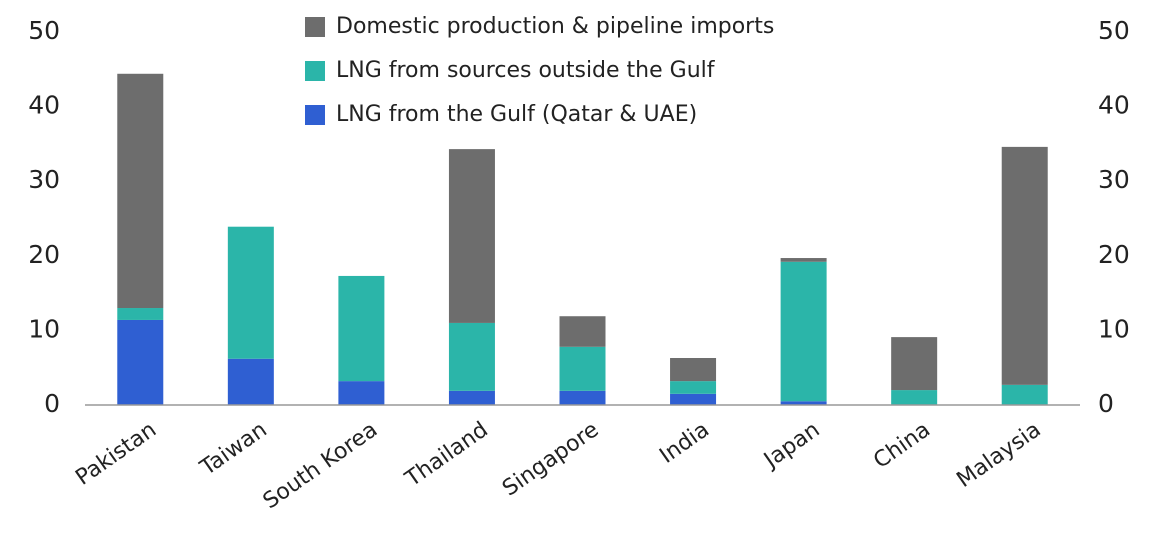 This screenshot has width=1166, height=540. Describe the element at coordinates (902, 445) in the screenshot. I see `x-tick-label: China` at that location.